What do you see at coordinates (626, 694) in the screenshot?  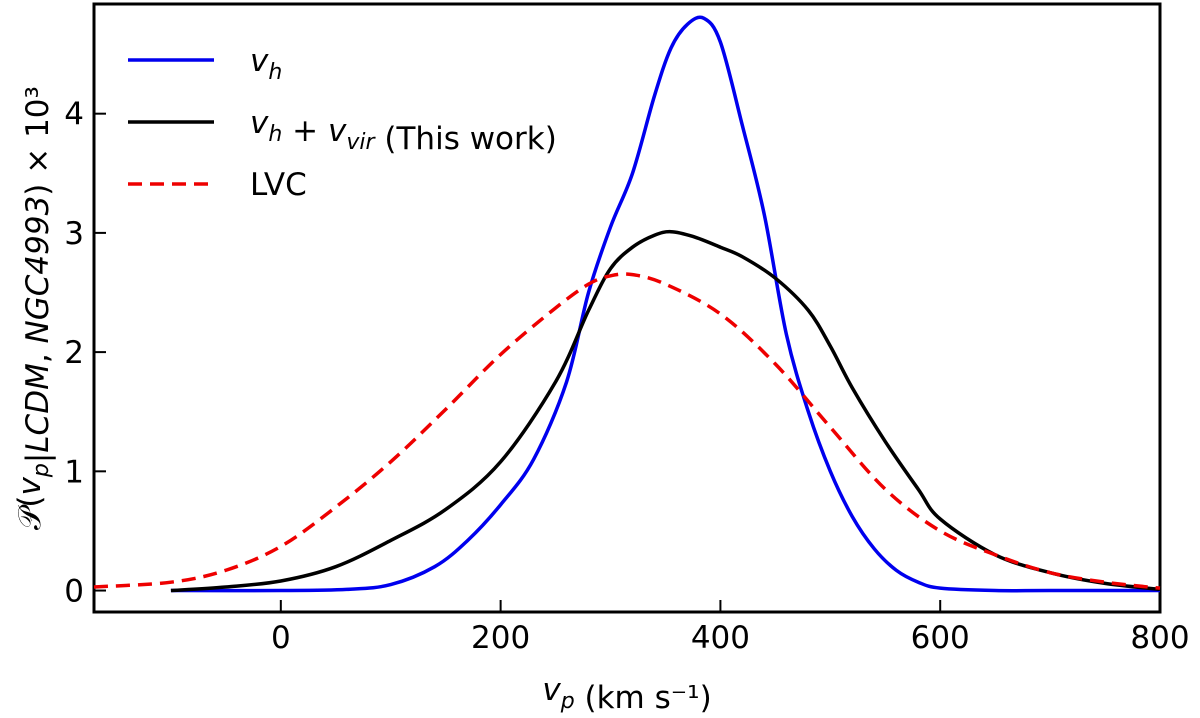 I see `x-axis-label: vp (km s⁻¹)` at bounding box center [626, 694].